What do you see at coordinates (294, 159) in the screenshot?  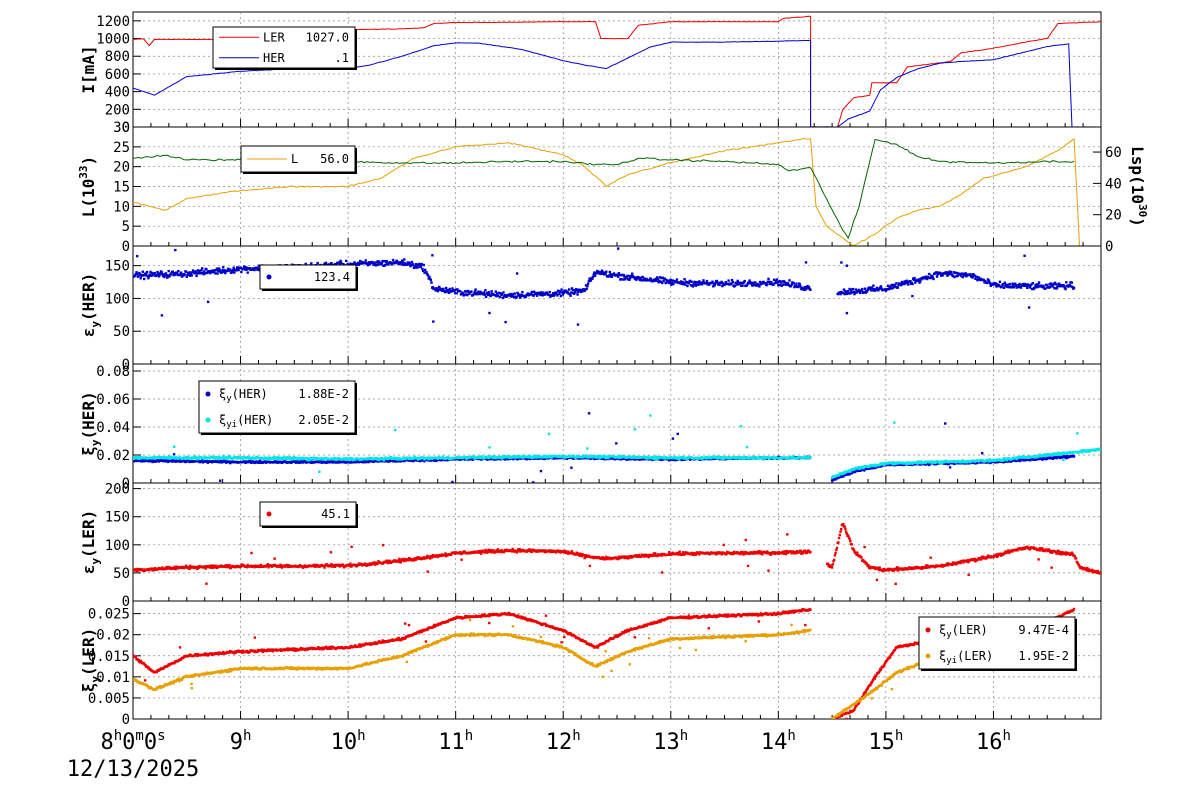 I see `legend-label: L` at bounding box center [294, 159].